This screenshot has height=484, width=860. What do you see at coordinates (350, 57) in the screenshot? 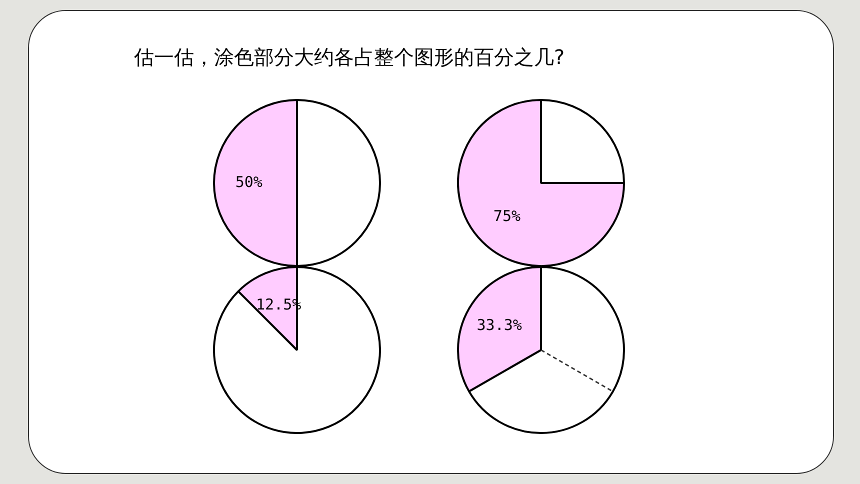
I see `chart-title: 估一估，涂色部分大约各占整个图形的百分之几?` at bounding box center [350, 57].